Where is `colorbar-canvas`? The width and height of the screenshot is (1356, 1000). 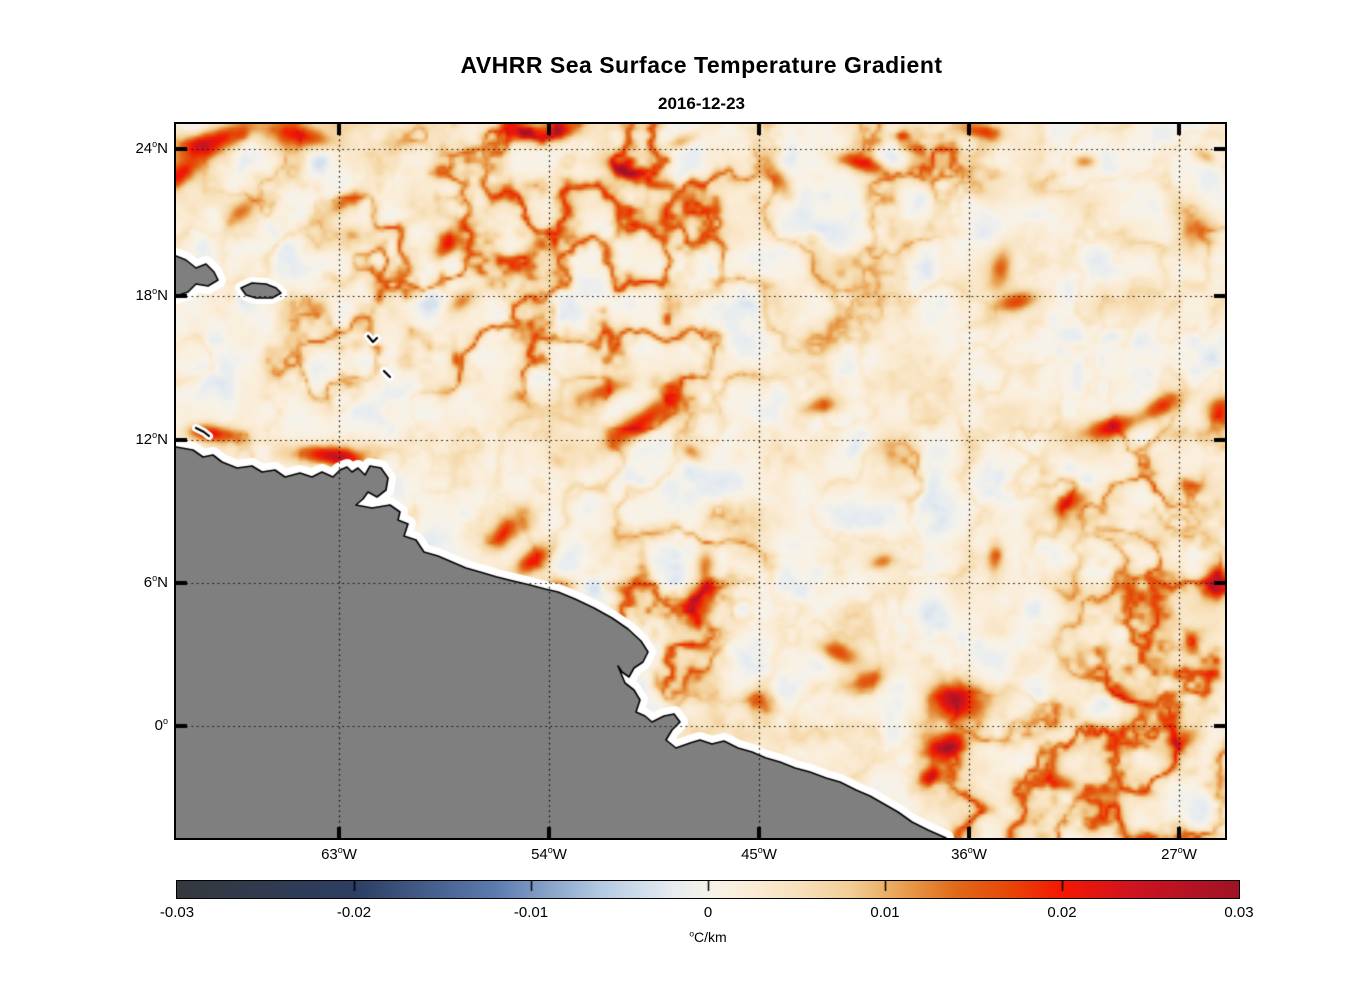 colorbar-canvas is located at coordinates (708, 889).